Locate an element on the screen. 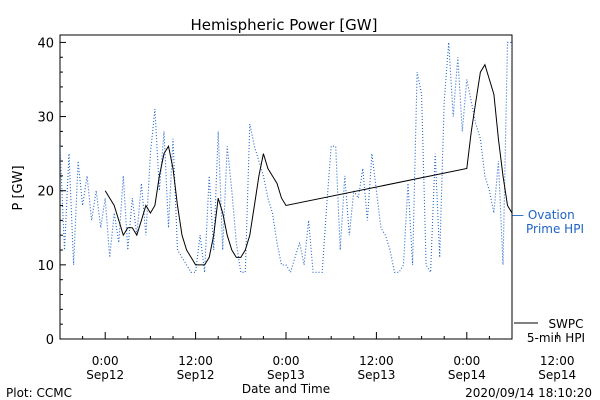 Image resolution: width=600 pixels, height=400 pixels. y-tick-label: 0 is located at coordinates (50, 340).